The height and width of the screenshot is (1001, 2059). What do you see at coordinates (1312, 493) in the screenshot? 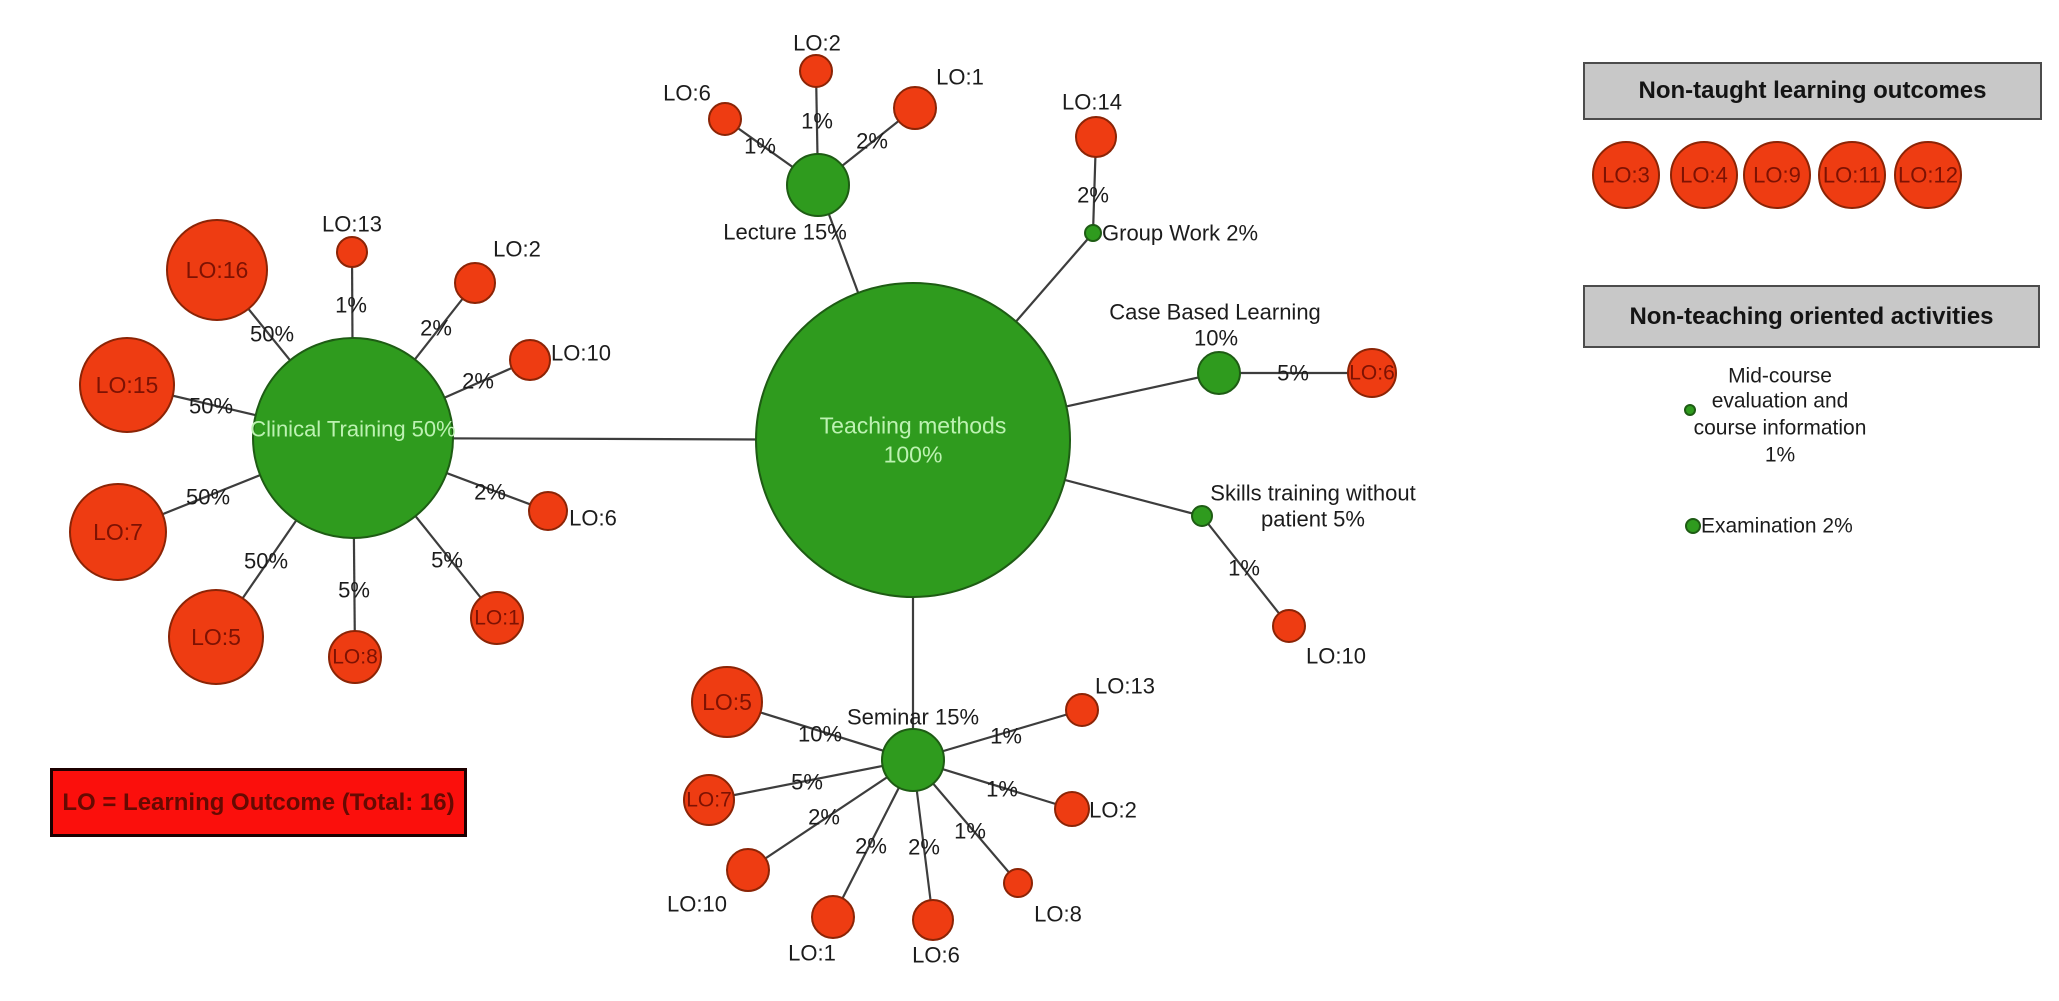
I see `label: Skills training without` at bounding box center [1312, 493].